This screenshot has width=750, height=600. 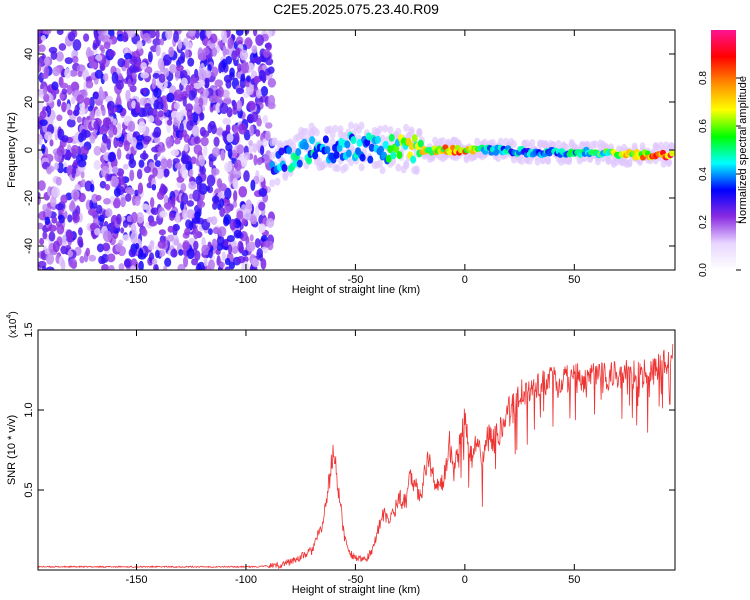 What do you see at coordinates (29, 150) in the screenshot?
I see `spectrogram-ytick-label: 0` at bounding box center [29, 150].